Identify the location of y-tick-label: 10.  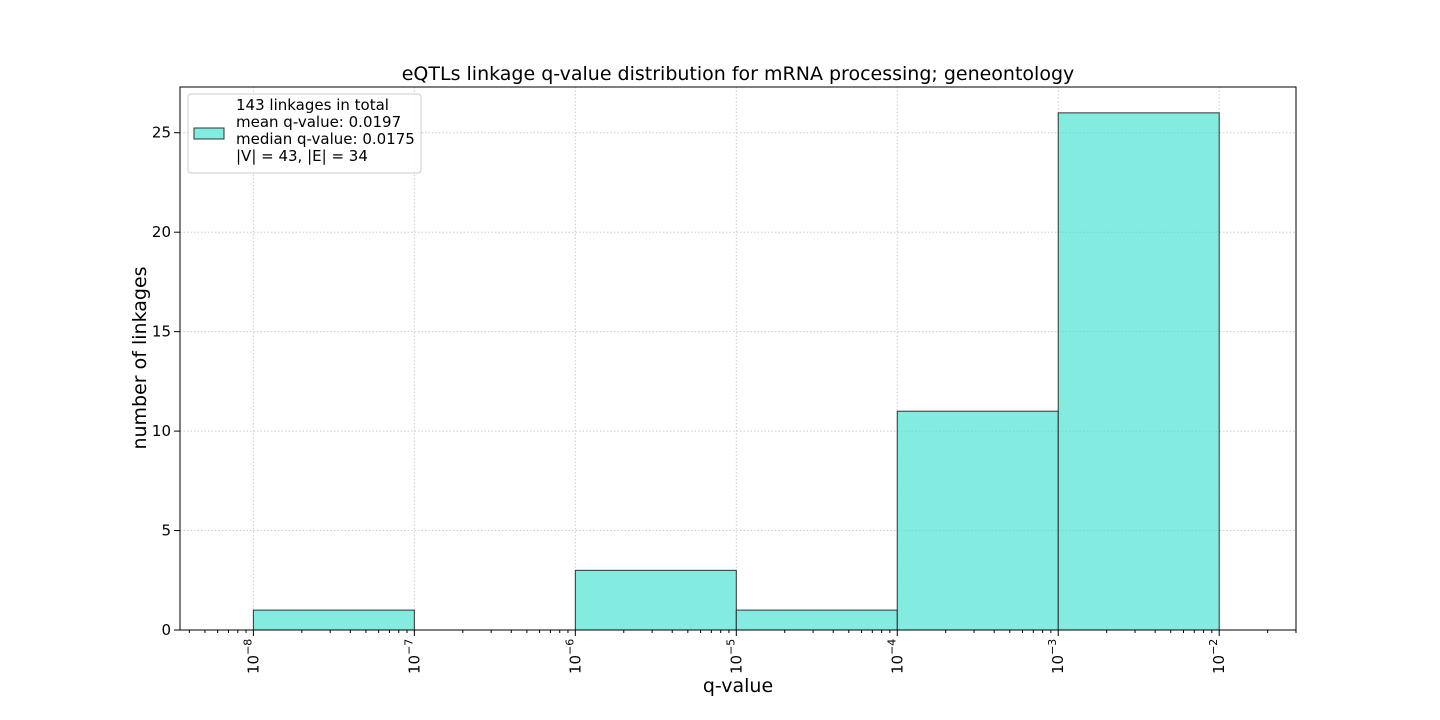
(161, 431).